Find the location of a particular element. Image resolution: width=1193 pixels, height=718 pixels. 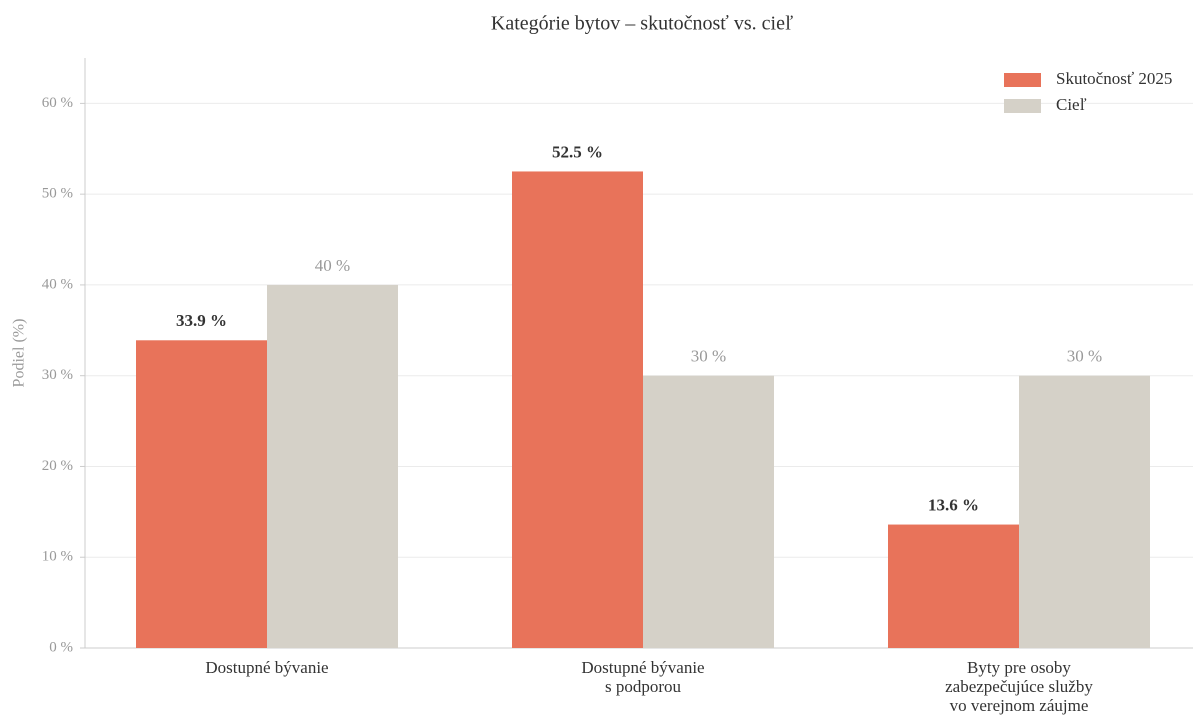

legend-label: Cieľ is located at coordinates (1071, 104).